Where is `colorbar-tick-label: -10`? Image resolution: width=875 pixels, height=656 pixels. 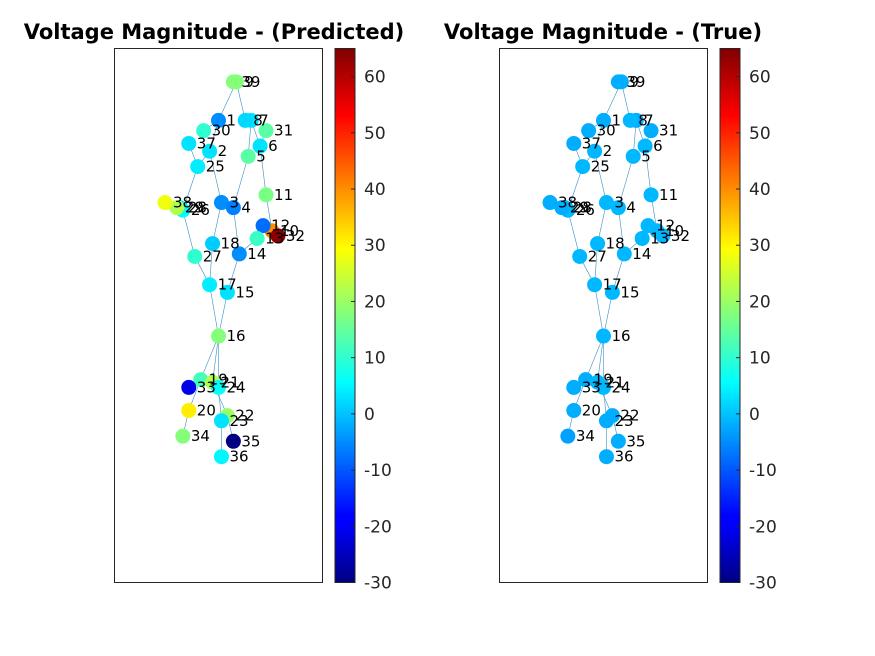 colorbar-tick-label: -10 is located at coordinates (378, 471).